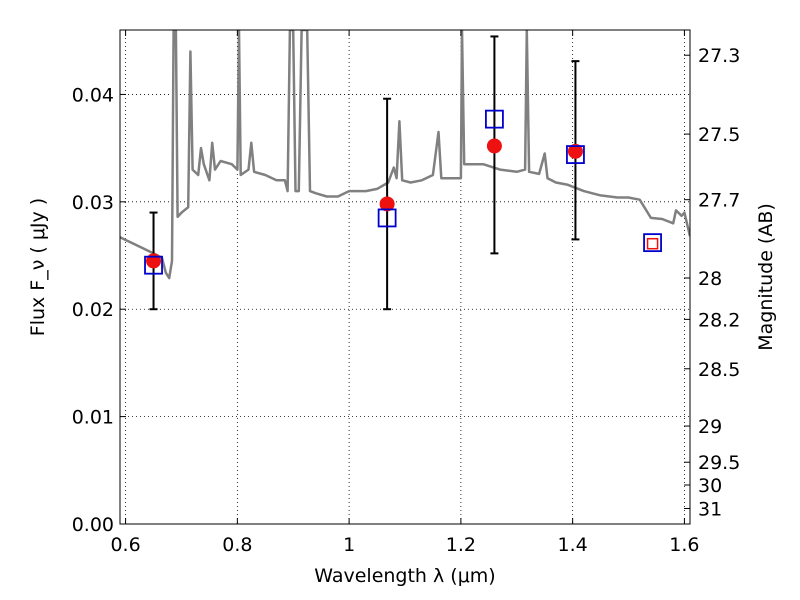 This screenshot has width=800, height=600. What do you see at coordinates (125, 545) in the screenshot?
I see `x-tick-label: 0.6` at bounding box center [125, 545].